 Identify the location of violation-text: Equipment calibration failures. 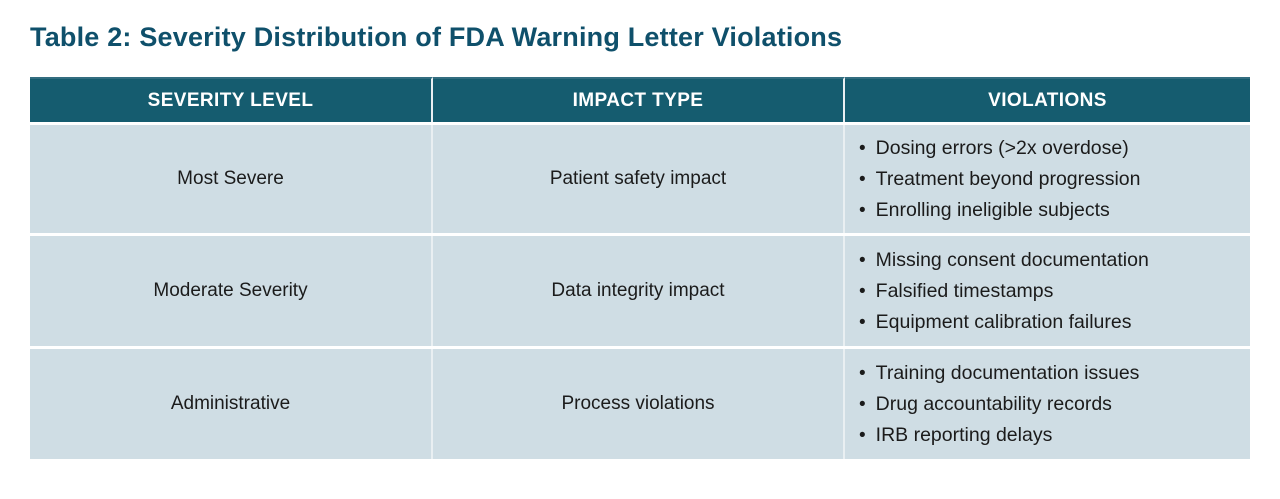
(1003, 321).